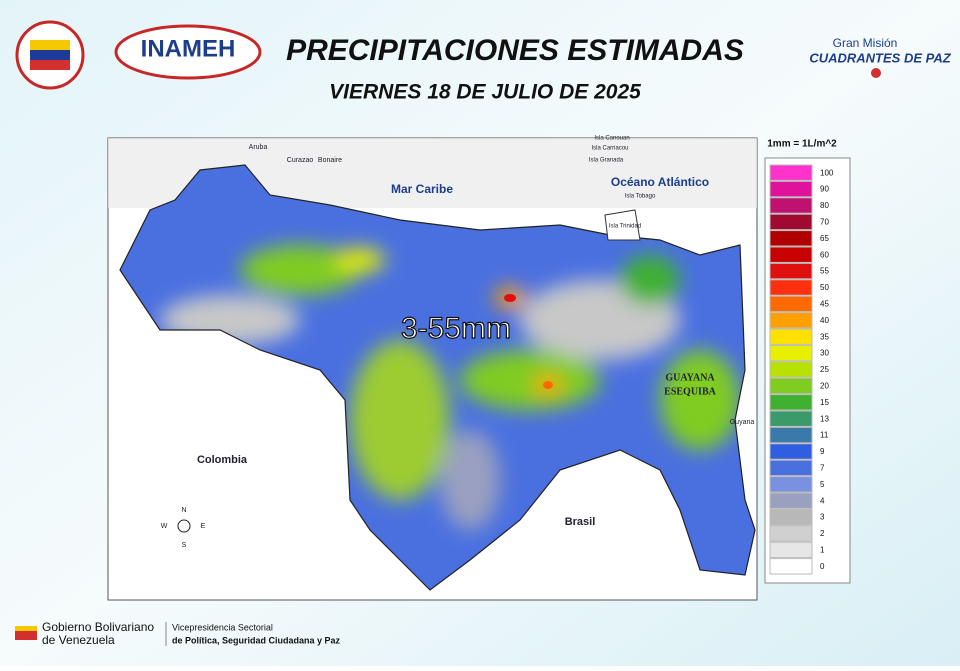  I want to click on compass-label: W, so click(164, 526).